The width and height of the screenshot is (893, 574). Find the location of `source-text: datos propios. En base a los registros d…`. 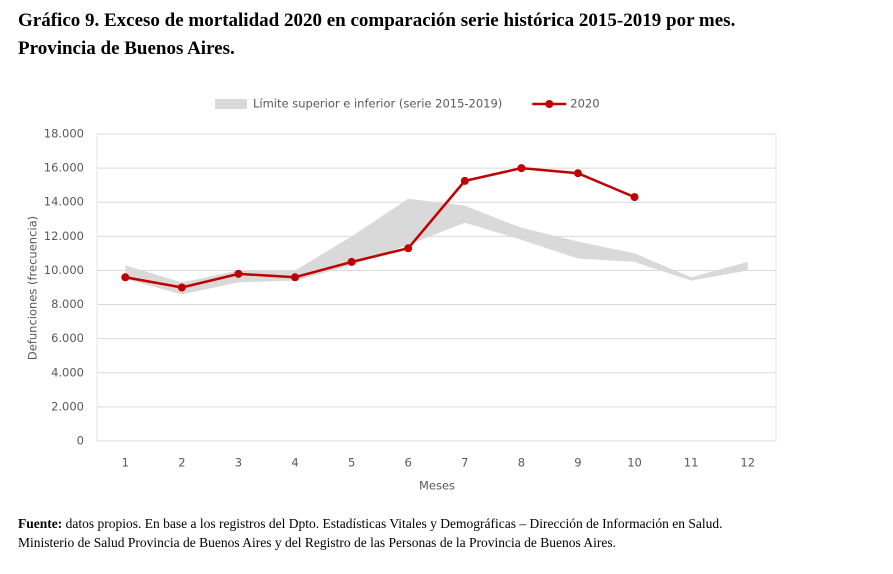

source-text: datos propios. En base a los registros d… is located at coordinates (394, 523).